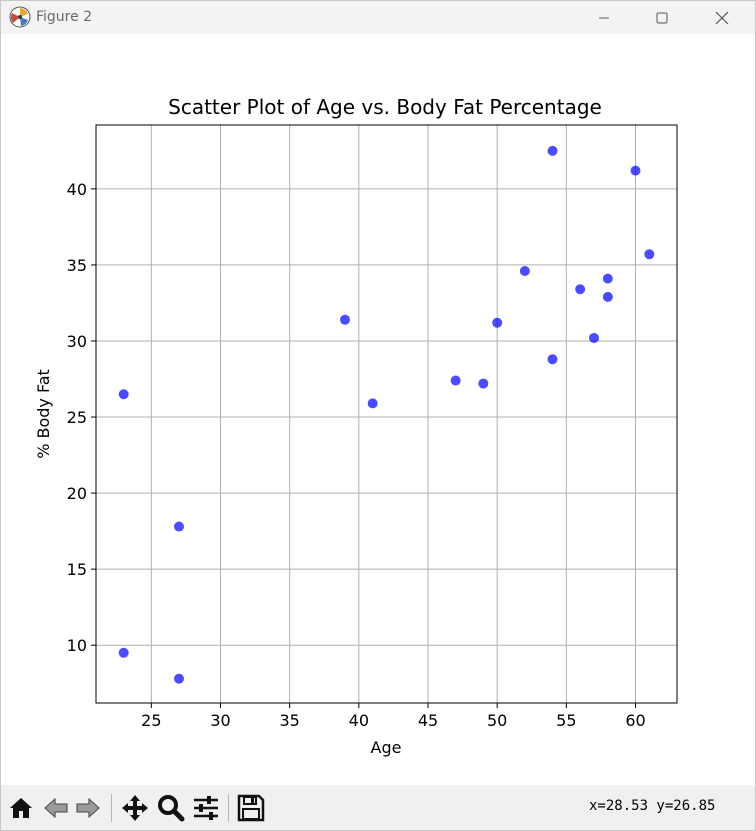  I want to click on home-button, so click(21, 808).